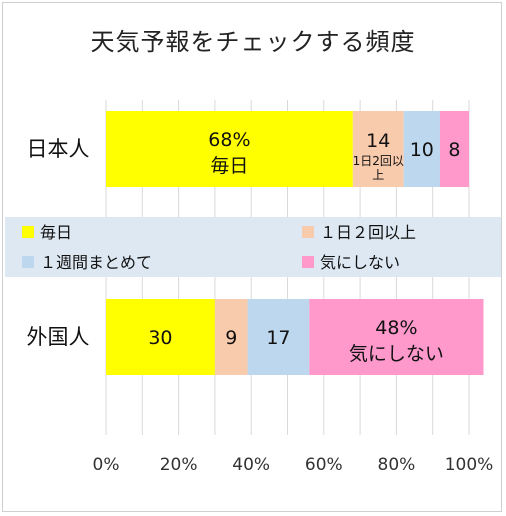  Describe the element at coordinates (360, 262) in the screenshot. I see `legend-label: 気にしない` at that location.